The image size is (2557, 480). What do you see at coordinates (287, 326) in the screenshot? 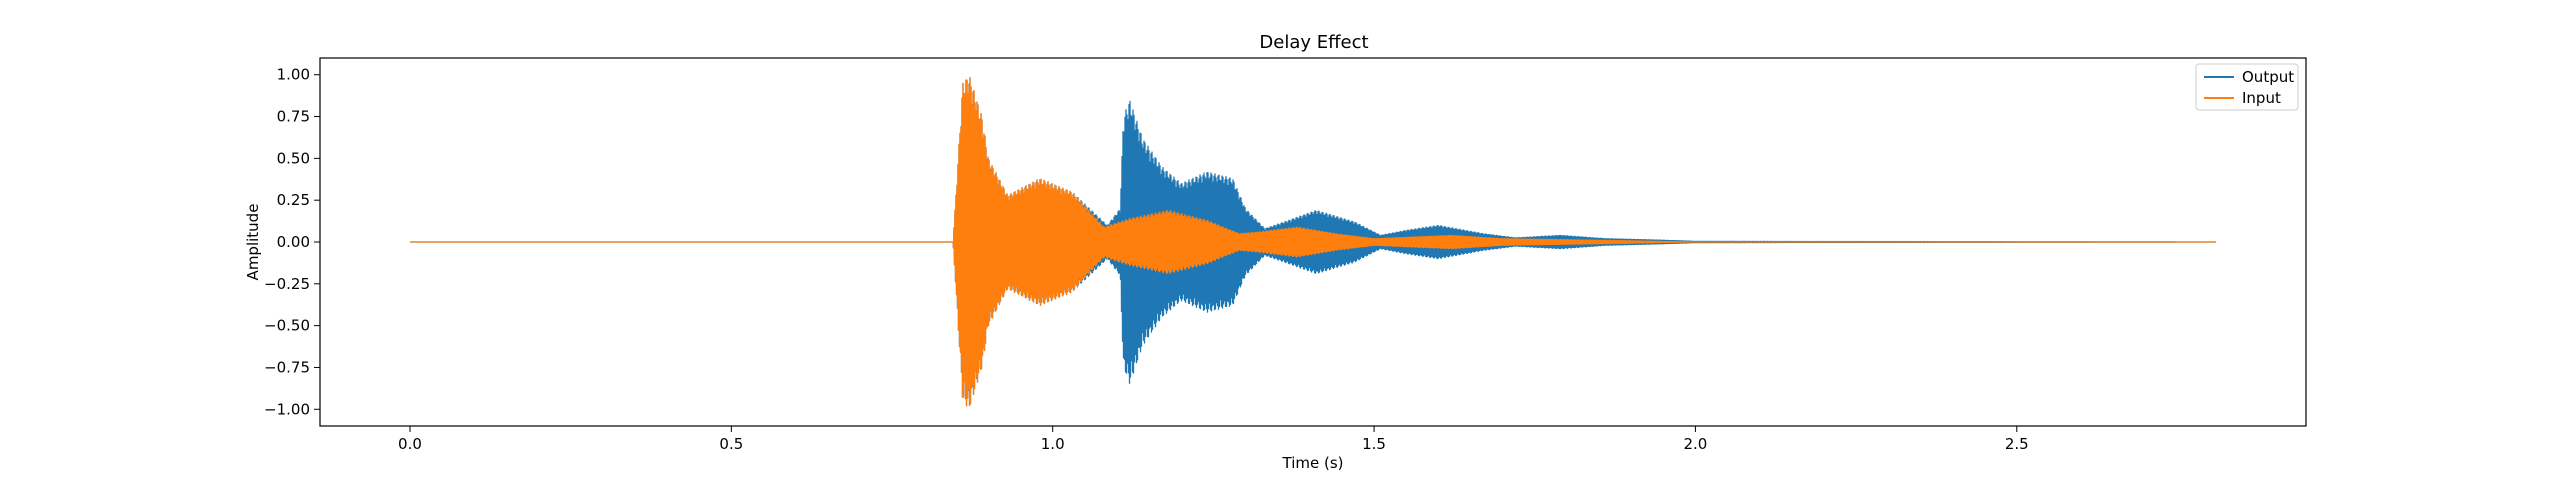
I see `y-tick-label: −0.50` at bounding box center [287, 326].